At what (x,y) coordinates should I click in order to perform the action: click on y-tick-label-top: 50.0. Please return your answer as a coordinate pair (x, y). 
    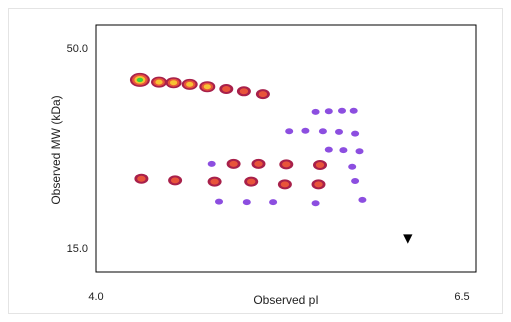
    Looking at the image, I should click on (77, 49).